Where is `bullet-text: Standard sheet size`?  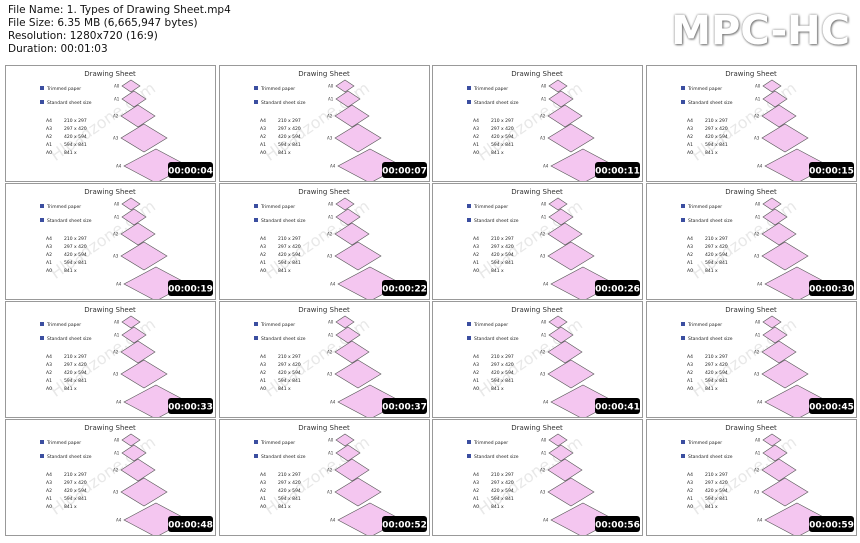 bullet-text: Standard sheet size is located at coordinates (496, 339).